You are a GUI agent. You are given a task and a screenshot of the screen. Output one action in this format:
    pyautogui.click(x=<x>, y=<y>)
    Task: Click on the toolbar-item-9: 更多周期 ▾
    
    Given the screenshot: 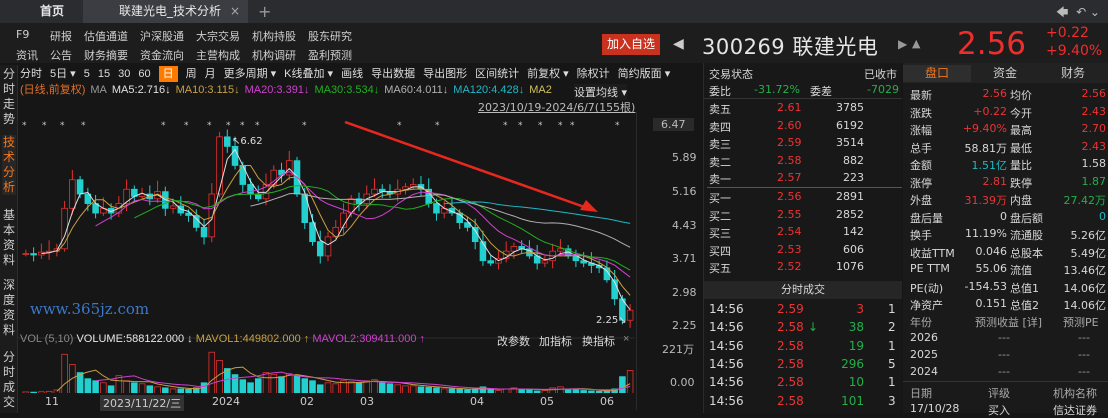 What is the action you would take?
    pyautogui.click(x=250, y=73)
    